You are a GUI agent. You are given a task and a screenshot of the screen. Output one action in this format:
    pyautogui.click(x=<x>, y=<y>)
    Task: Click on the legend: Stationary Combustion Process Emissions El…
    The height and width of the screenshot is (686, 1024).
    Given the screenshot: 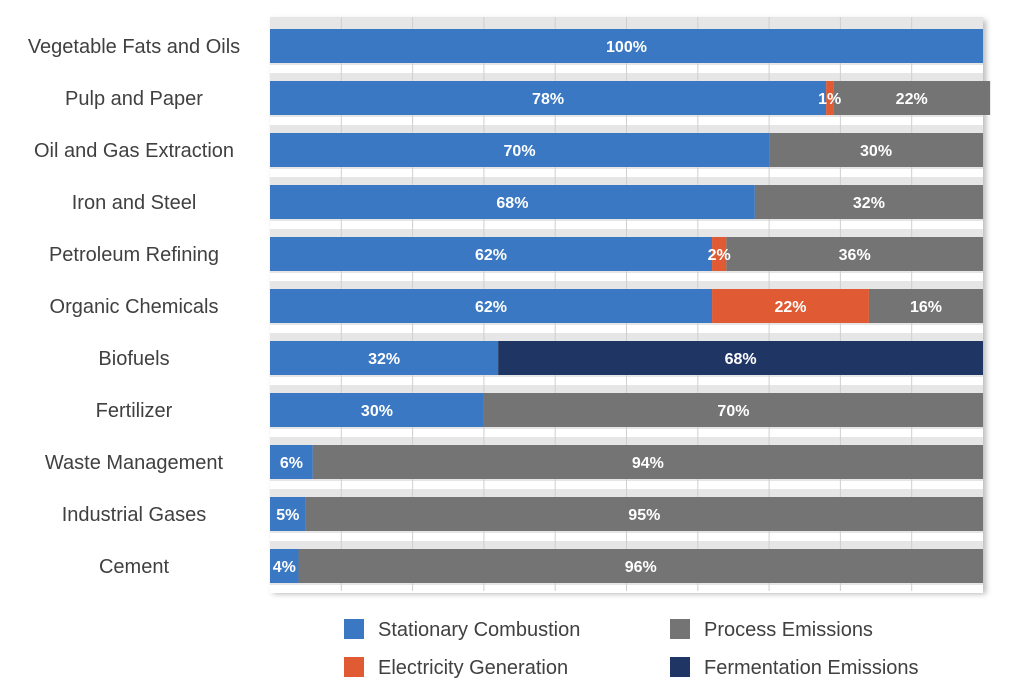 What is the action you would take?
    pyautogui.click(x=631, y=649)
    